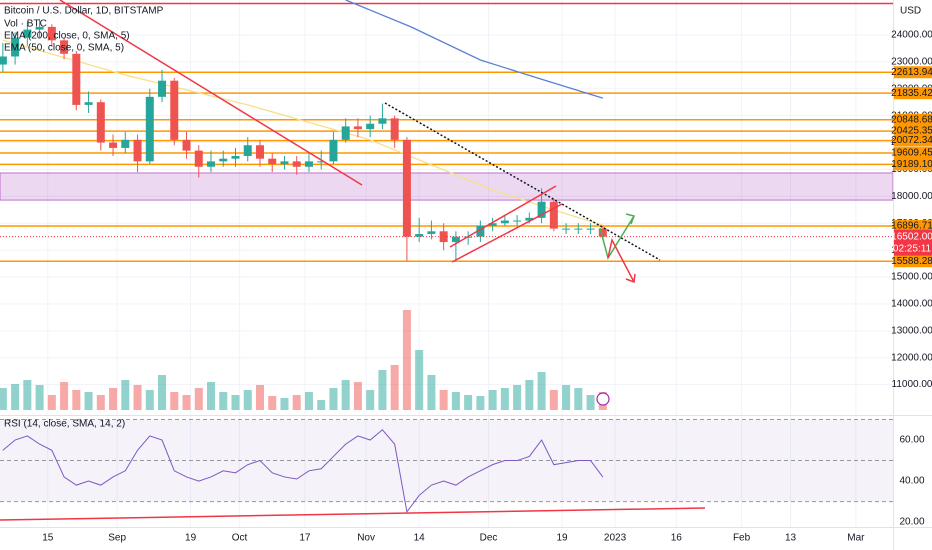  Describe the element at coordinates (420, 538) in the screenshot. I see `x-tick-label: 14` at that location.